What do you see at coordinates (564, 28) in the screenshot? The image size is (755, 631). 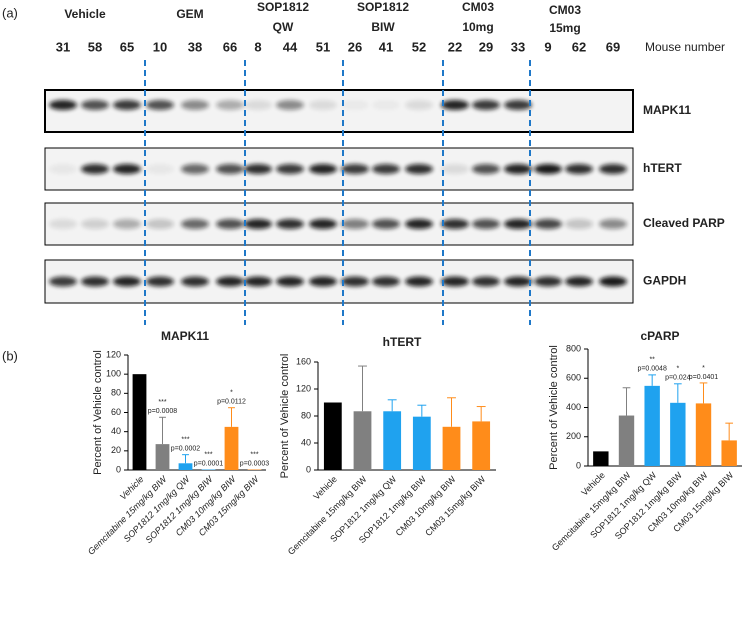 I see `group-label: 15mg` at bounding box center [564, 28].